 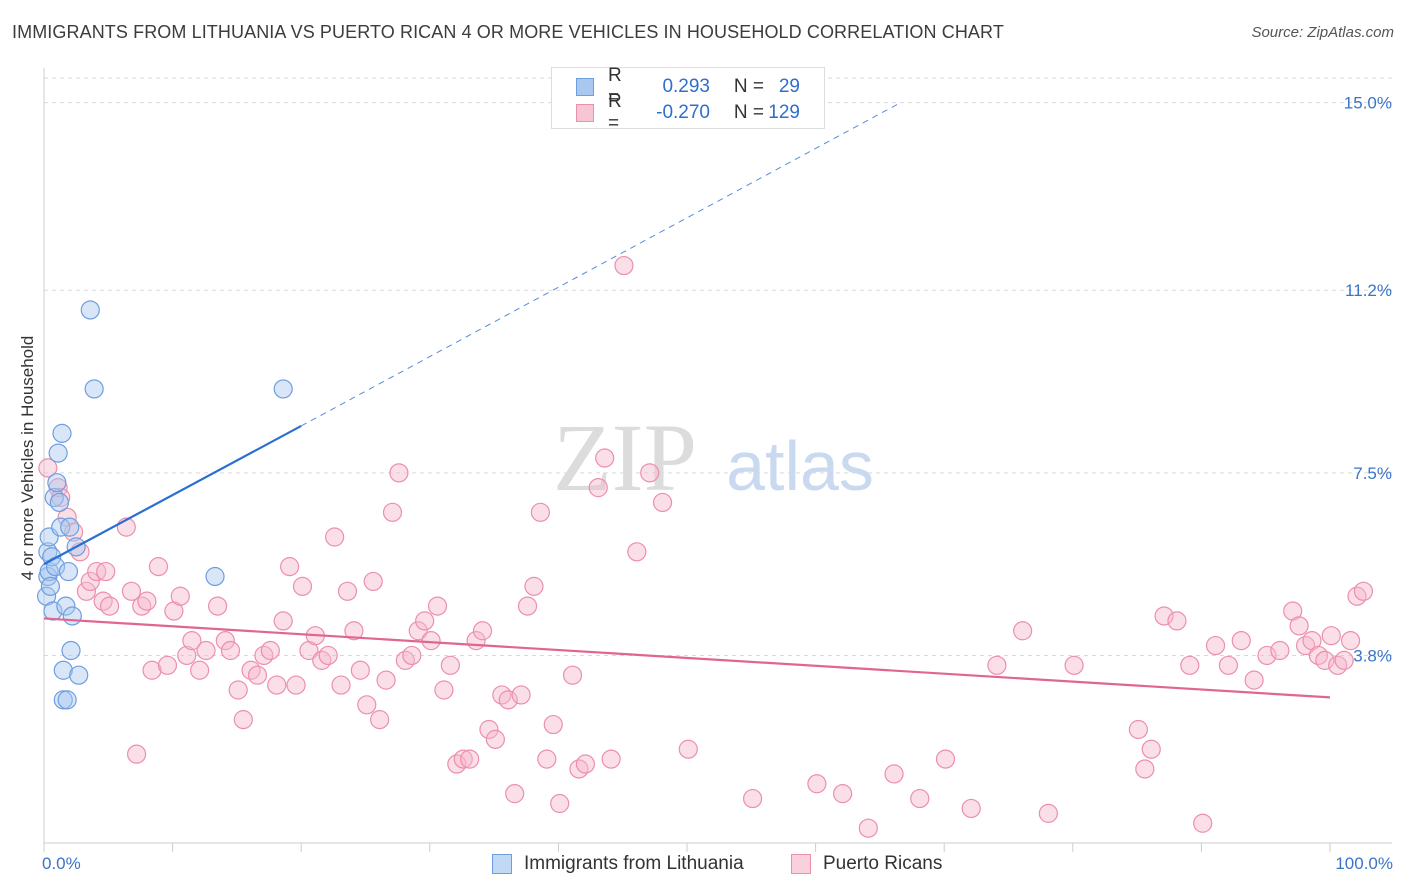 I want to click on legend-r-value: -0.270, so click(x=683, y=112).